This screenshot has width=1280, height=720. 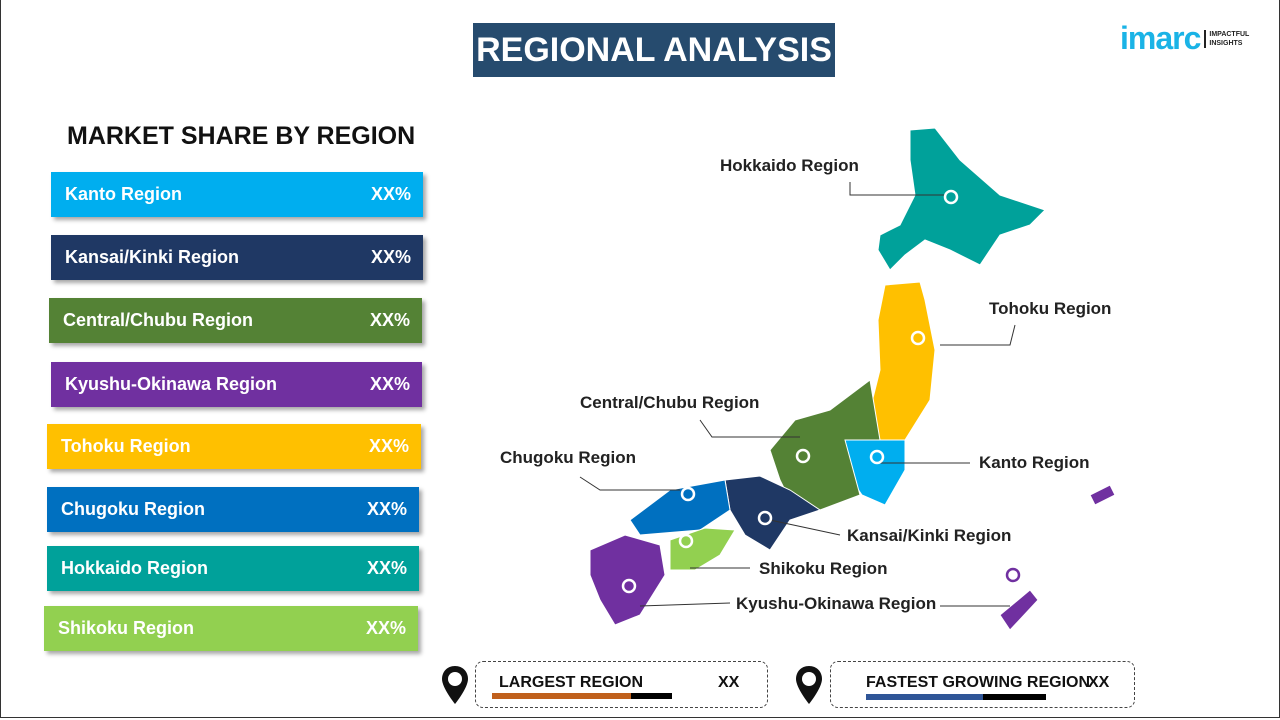 I want to click on map-shikoku, so click(x=702, y=549).